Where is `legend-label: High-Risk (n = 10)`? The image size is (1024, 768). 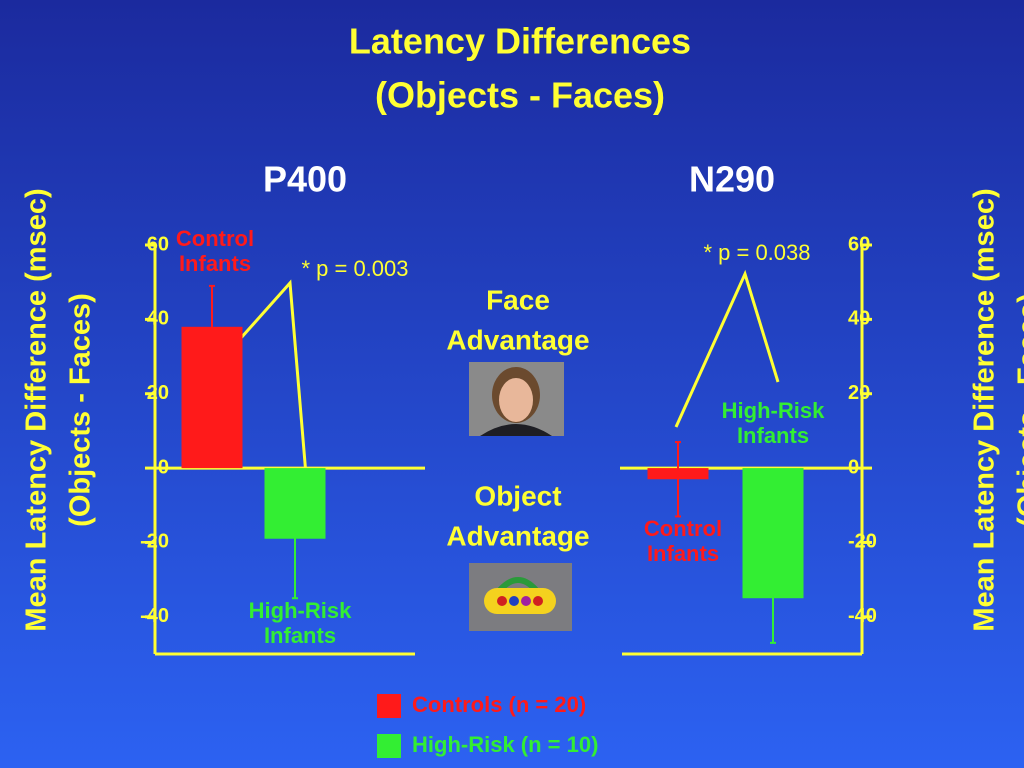
legend-label: High-Risk (n = 10) is located at coordinates (505, 744).